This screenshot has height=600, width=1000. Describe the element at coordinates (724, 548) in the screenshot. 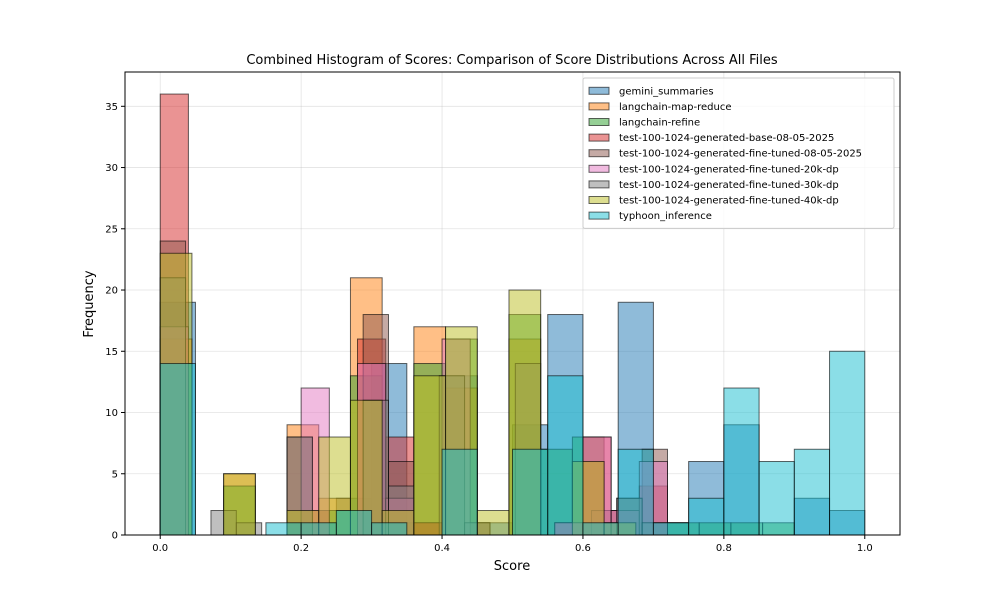

I see `x-tick-label: 0.8` at that location.